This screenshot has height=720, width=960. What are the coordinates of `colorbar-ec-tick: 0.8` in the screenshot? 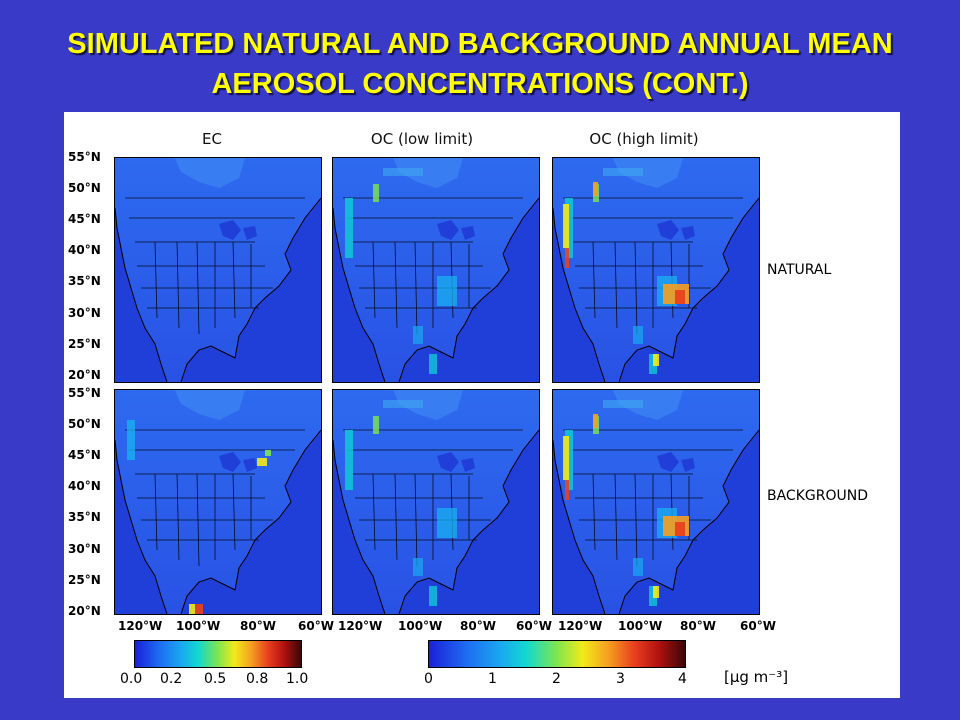 It's located at (257, 679).